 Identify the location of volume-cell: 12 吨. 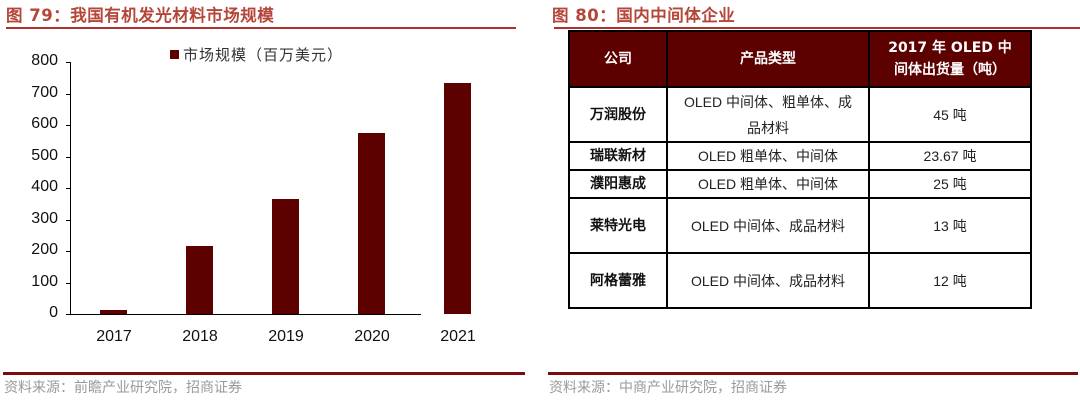
(950, 280).